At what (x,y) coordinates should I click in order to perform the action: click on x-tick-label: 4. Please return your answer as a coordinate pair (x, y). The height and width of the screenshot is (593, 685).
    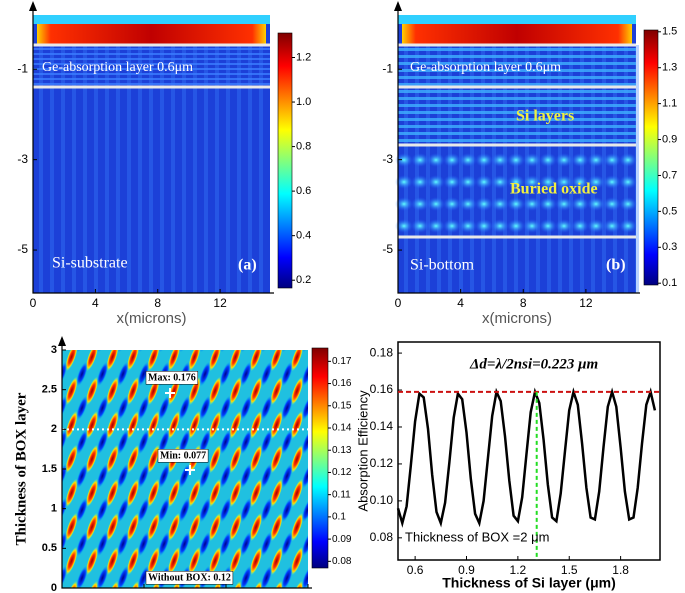
    Looking at the image, I should click on (460, 303).